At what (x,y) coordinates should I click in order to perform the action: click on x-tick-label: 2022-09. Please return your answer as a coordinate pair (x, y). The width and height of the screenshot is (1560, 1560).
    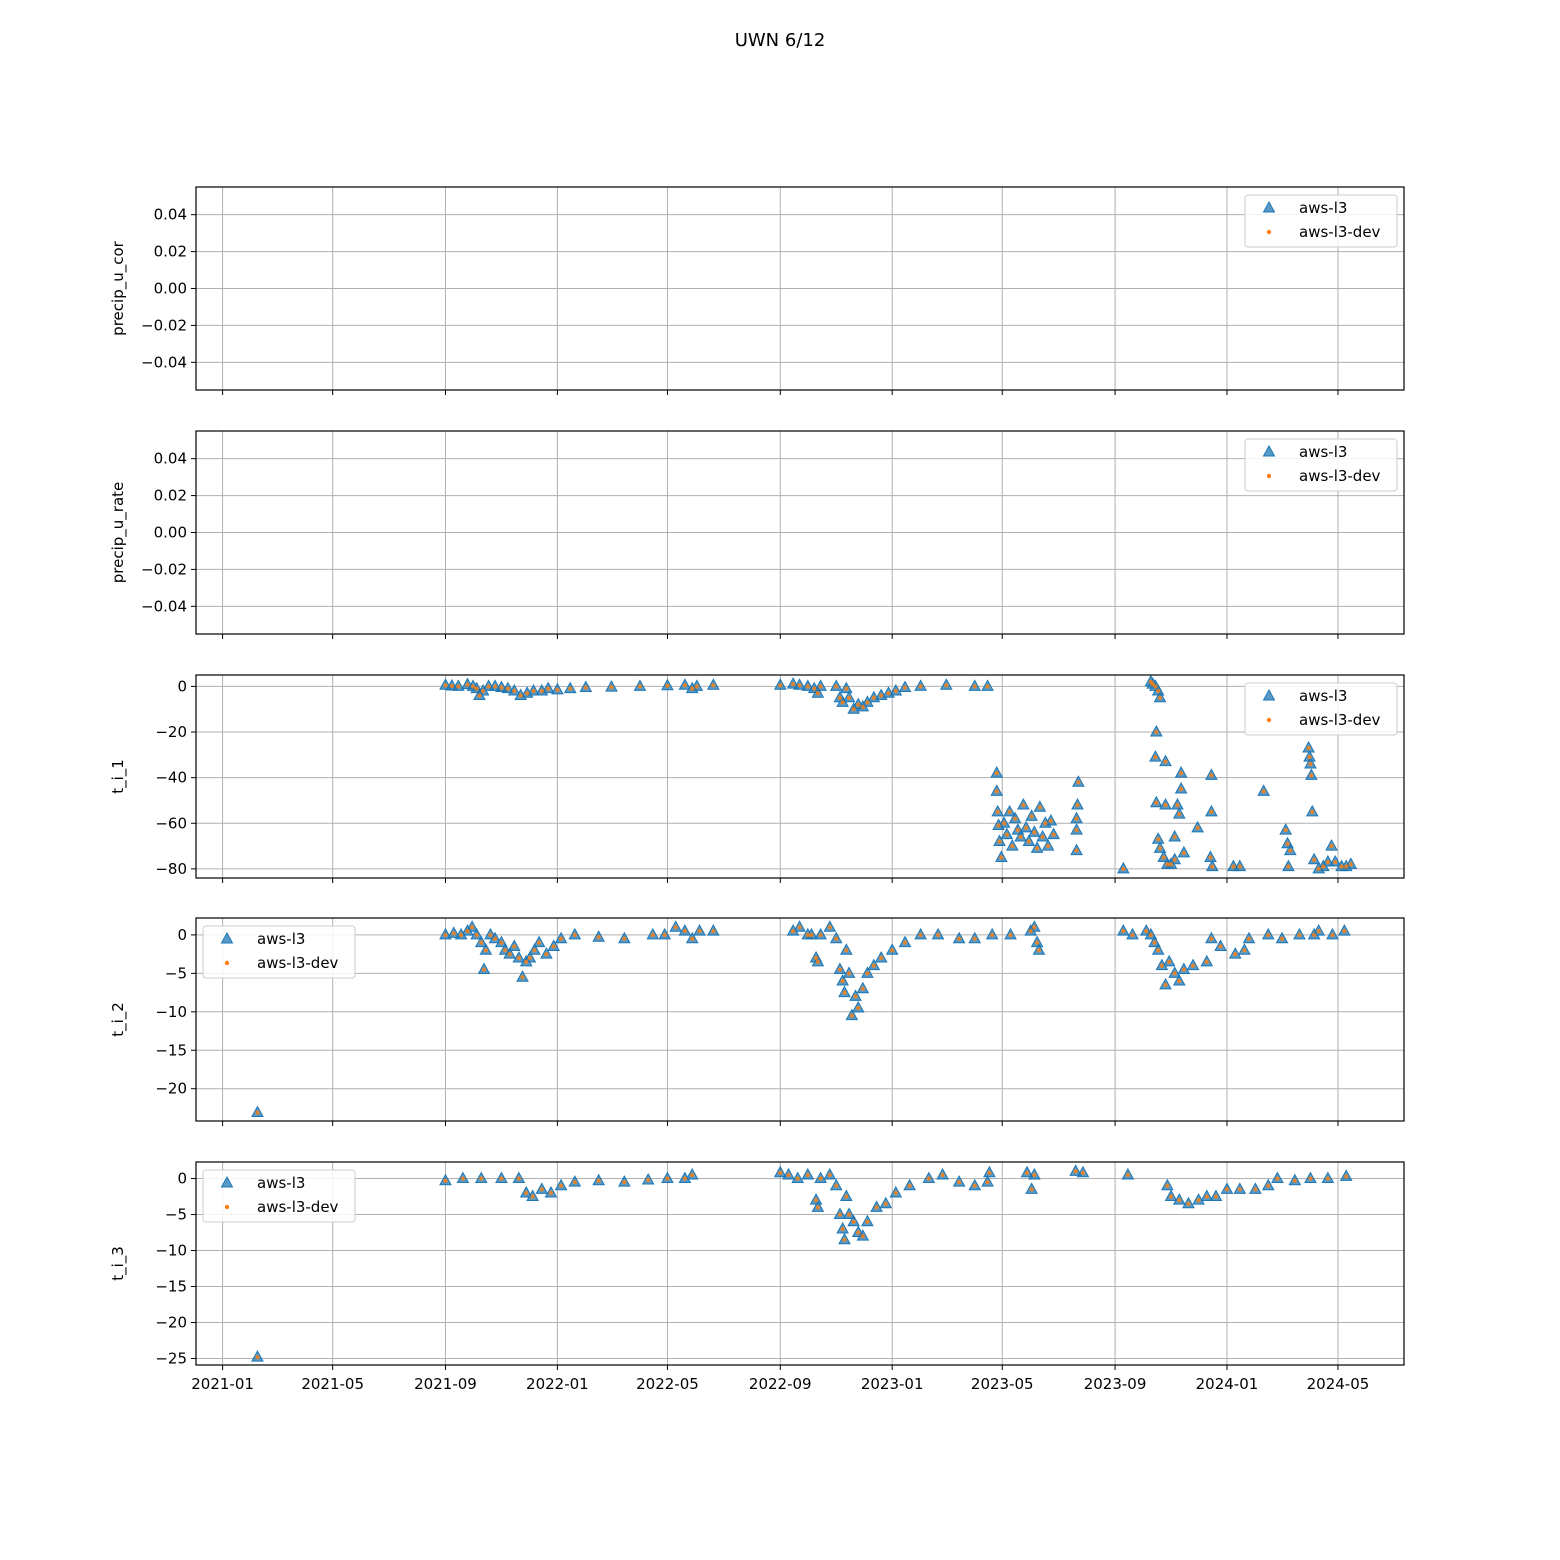
    Looking at the image, I should click on (780, 1384).